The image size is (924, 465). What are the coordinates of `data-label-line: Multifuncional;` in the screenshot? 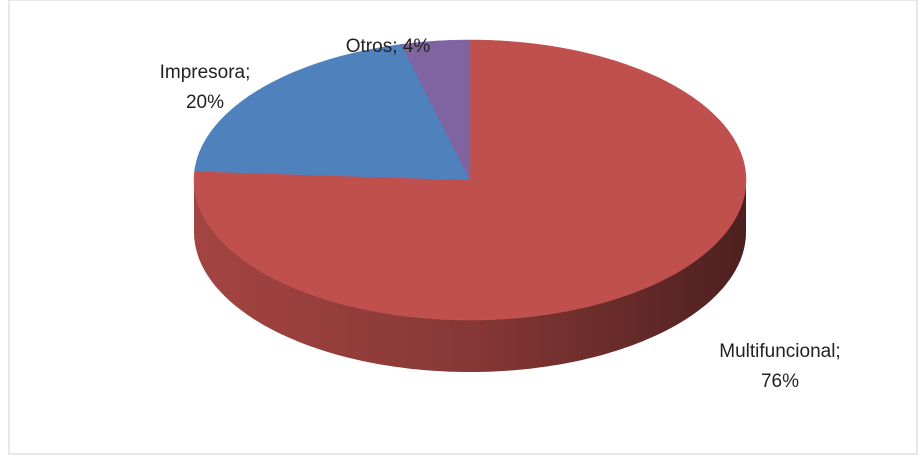 It's located at (779, 351).